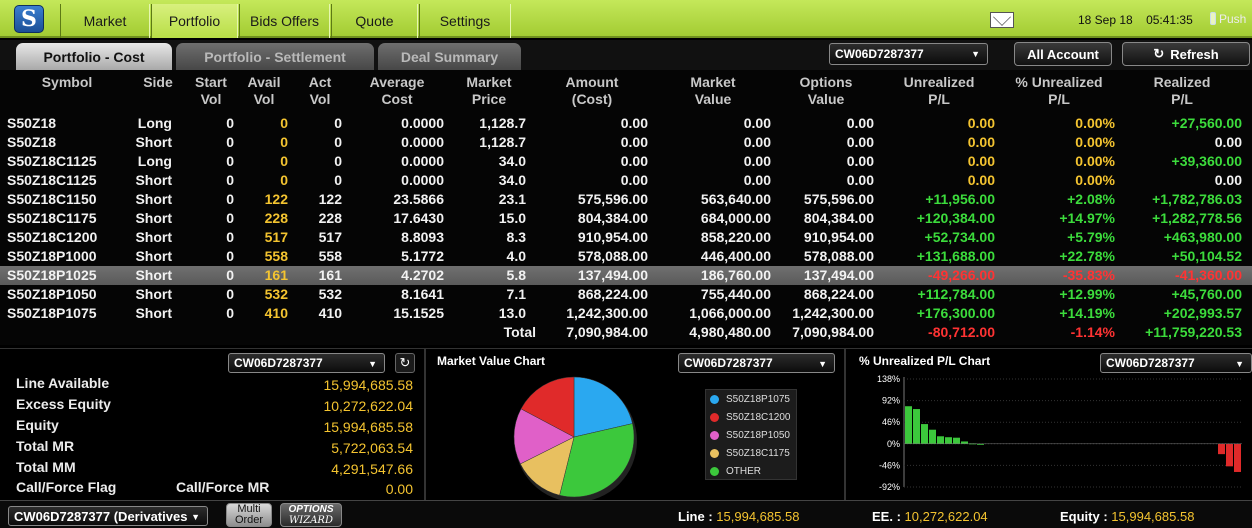  I want to click on pie-slice-other, so click(597, 460).